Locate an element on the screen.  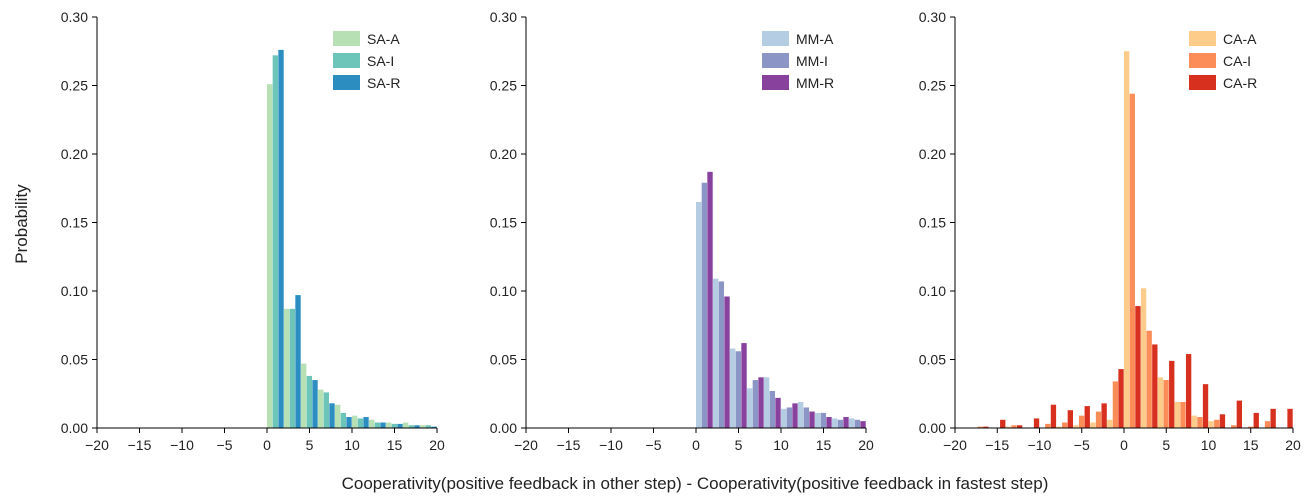
x-tick-label: 0 is located at coordinates (696, 445).